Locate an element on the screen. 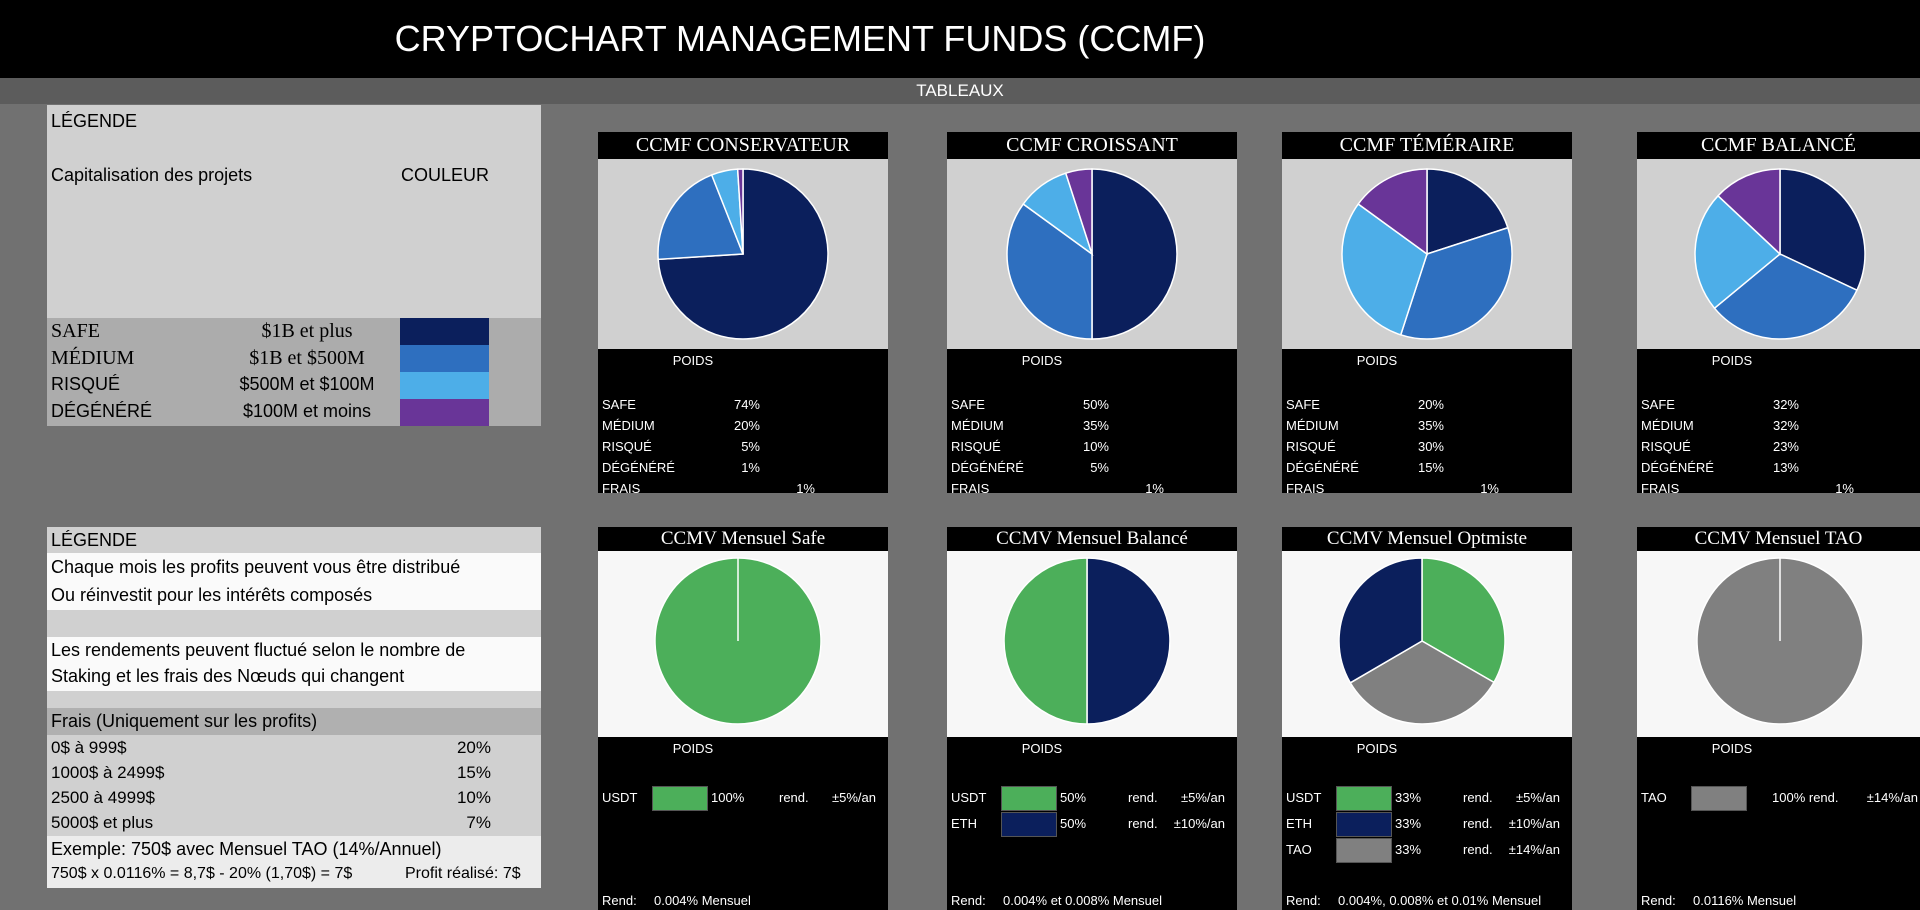 The height and width of the screenshot is (910, 1920). legend2-title: LÉGENDE is located at coordinates (294, 540).